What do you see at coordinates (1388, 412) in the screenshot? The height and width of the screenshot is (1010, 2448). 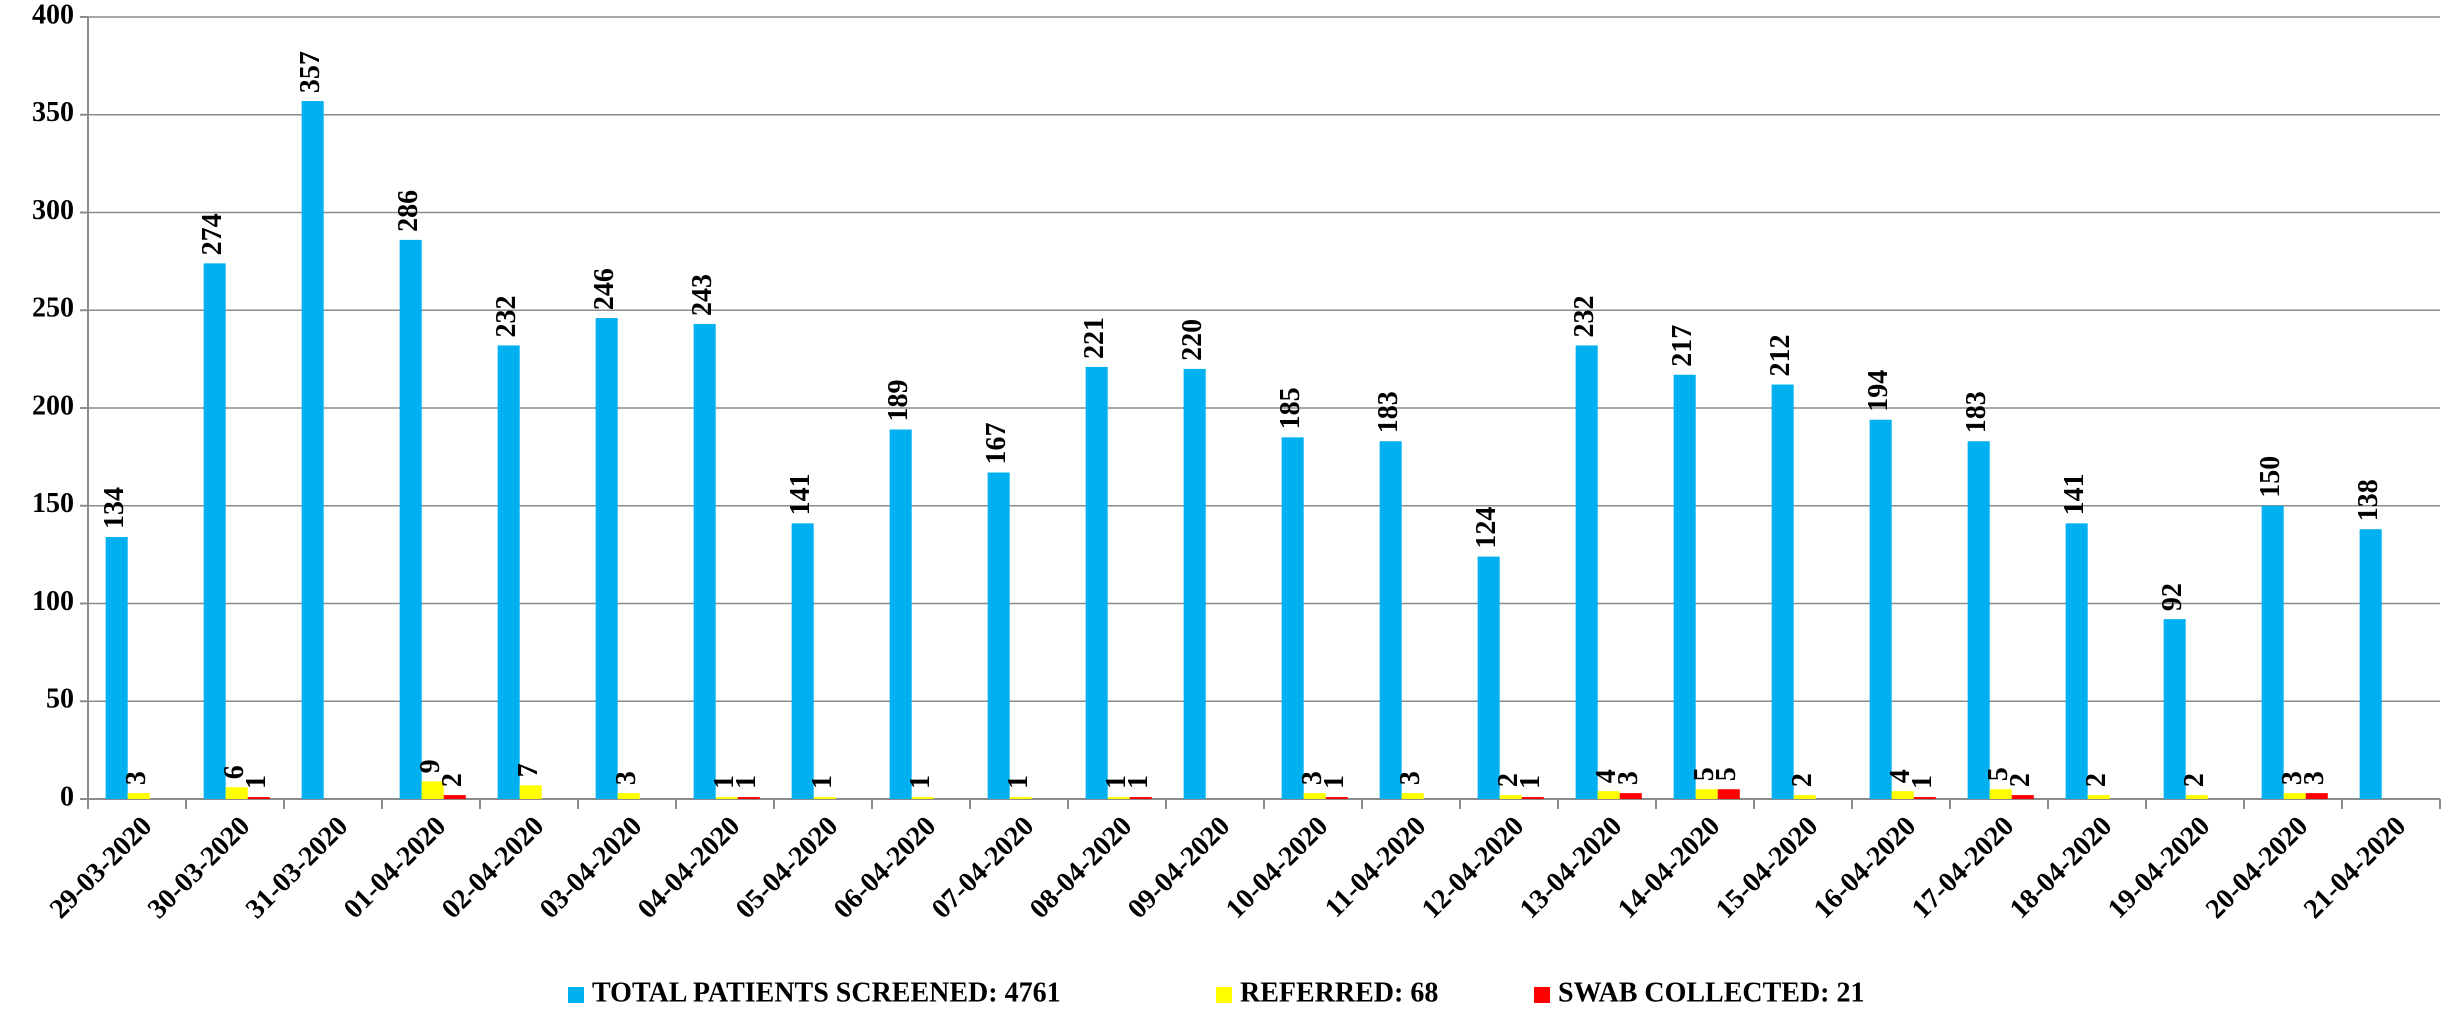 I see `data-label: 183` at bounding box center [1388, 412].